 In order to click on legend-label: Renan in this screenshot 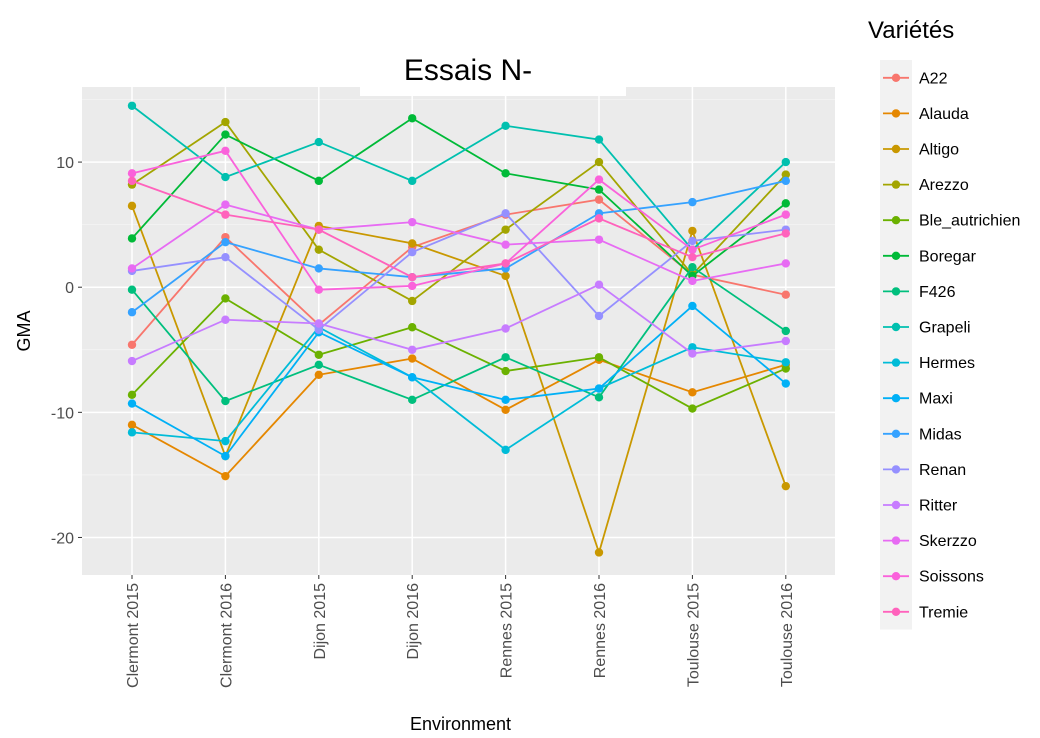, I will do `click(942, 470)`.